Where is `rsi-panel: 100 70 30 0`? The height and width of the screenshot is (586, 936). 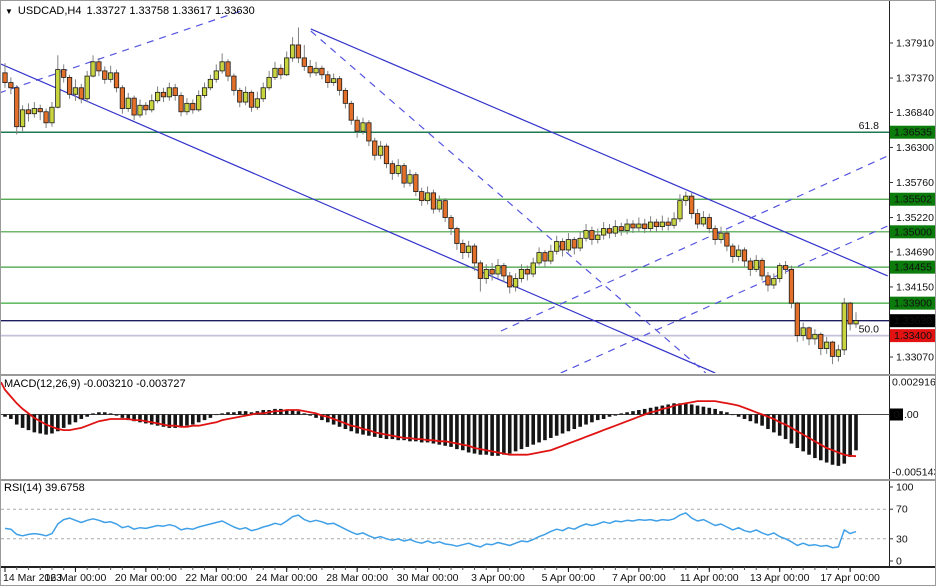 rsi-panel: 100 70 30 0 is located at coordinates (457, 525).